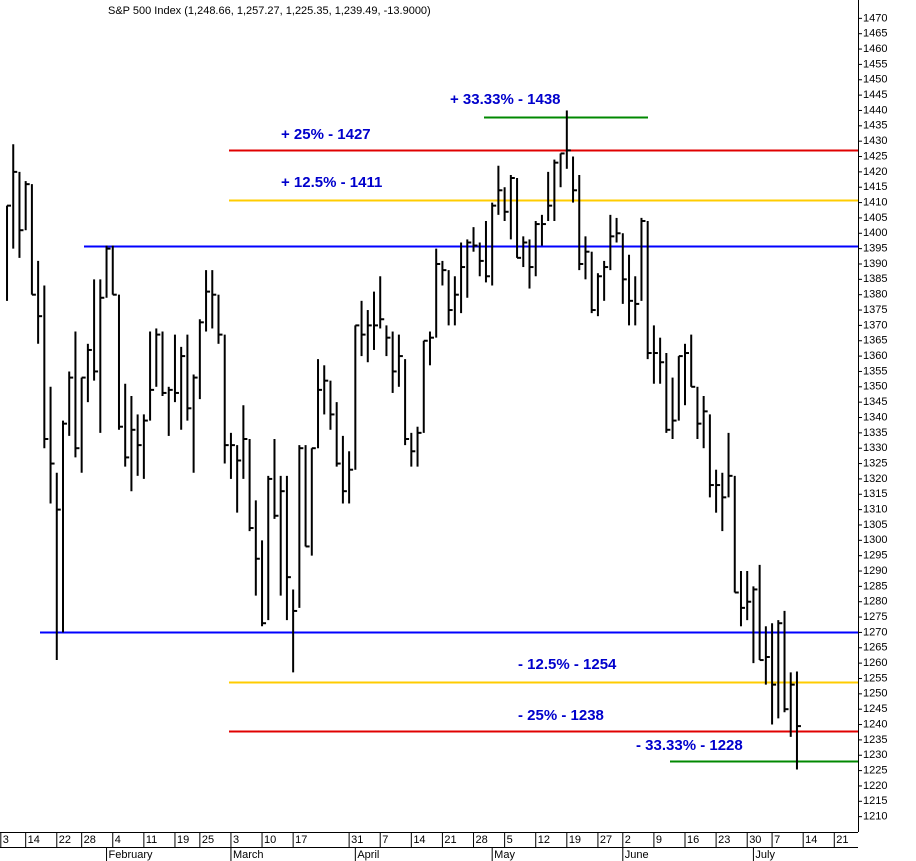 The height and width of the screenshot is (861, 916). Describe the element at coordinates (875, 172) in the screenshot. I see `y-tick-label: 1420` at that location.